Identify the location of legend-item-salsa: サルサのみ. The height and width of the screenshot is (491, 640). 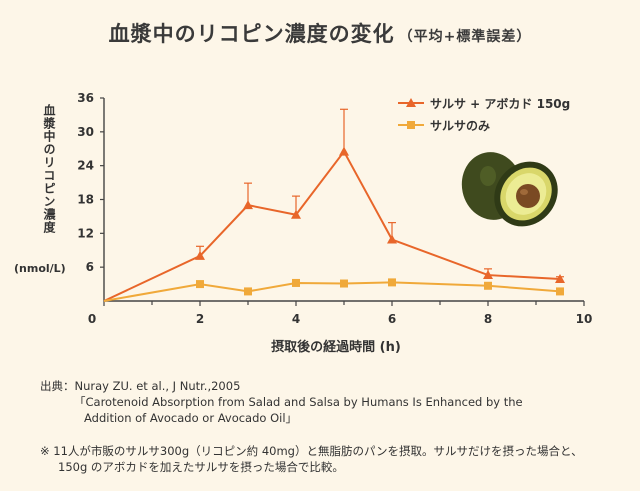
(484, 125).